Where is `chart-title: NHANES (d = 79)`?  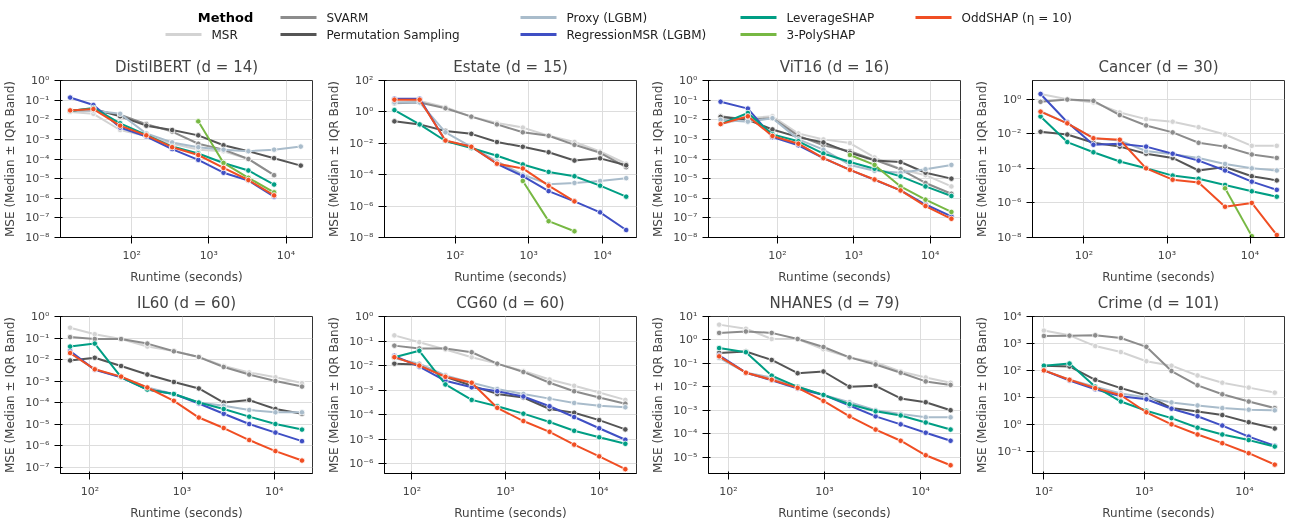
chart-title: NHANES (d = 79) is located at coordinates (834, 302).